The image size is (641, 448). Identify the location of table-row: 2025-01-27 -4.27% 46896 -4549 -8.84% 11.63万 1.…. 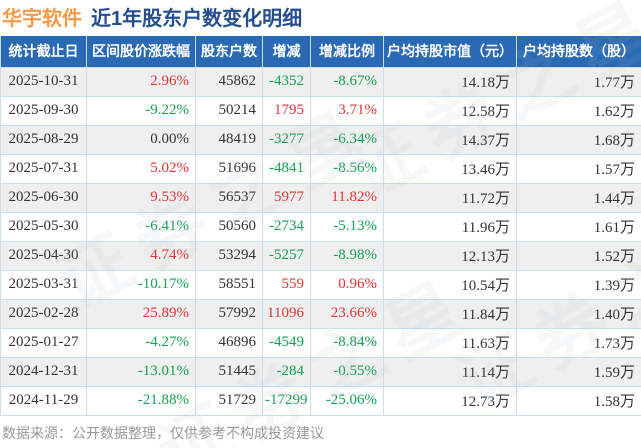
(320, 342).